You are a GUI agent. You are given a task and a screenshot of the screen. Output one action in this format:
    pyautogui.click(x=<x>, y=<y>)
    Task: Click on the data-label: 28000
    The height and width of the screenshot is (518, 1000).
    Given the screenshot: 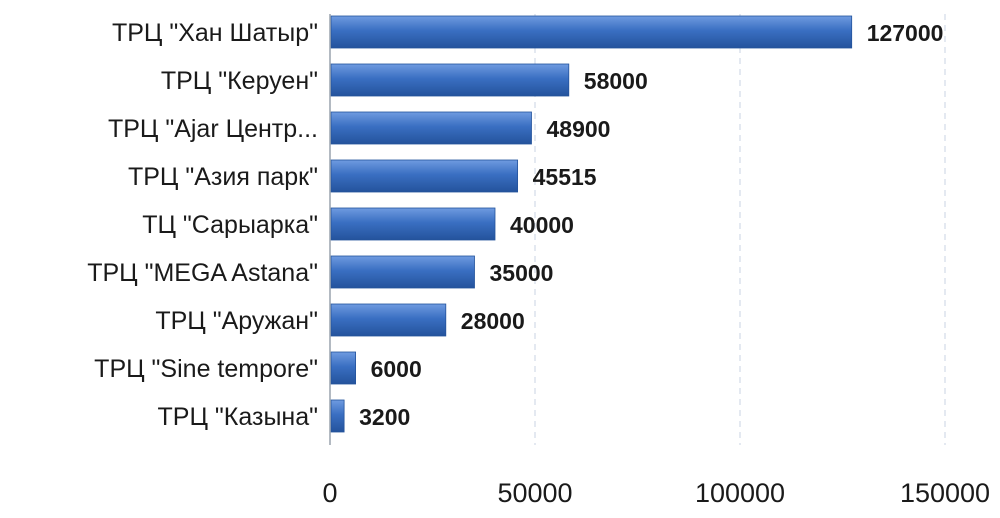 What is the action you would take?
    pyautogui.click(x=493, y=321)
    